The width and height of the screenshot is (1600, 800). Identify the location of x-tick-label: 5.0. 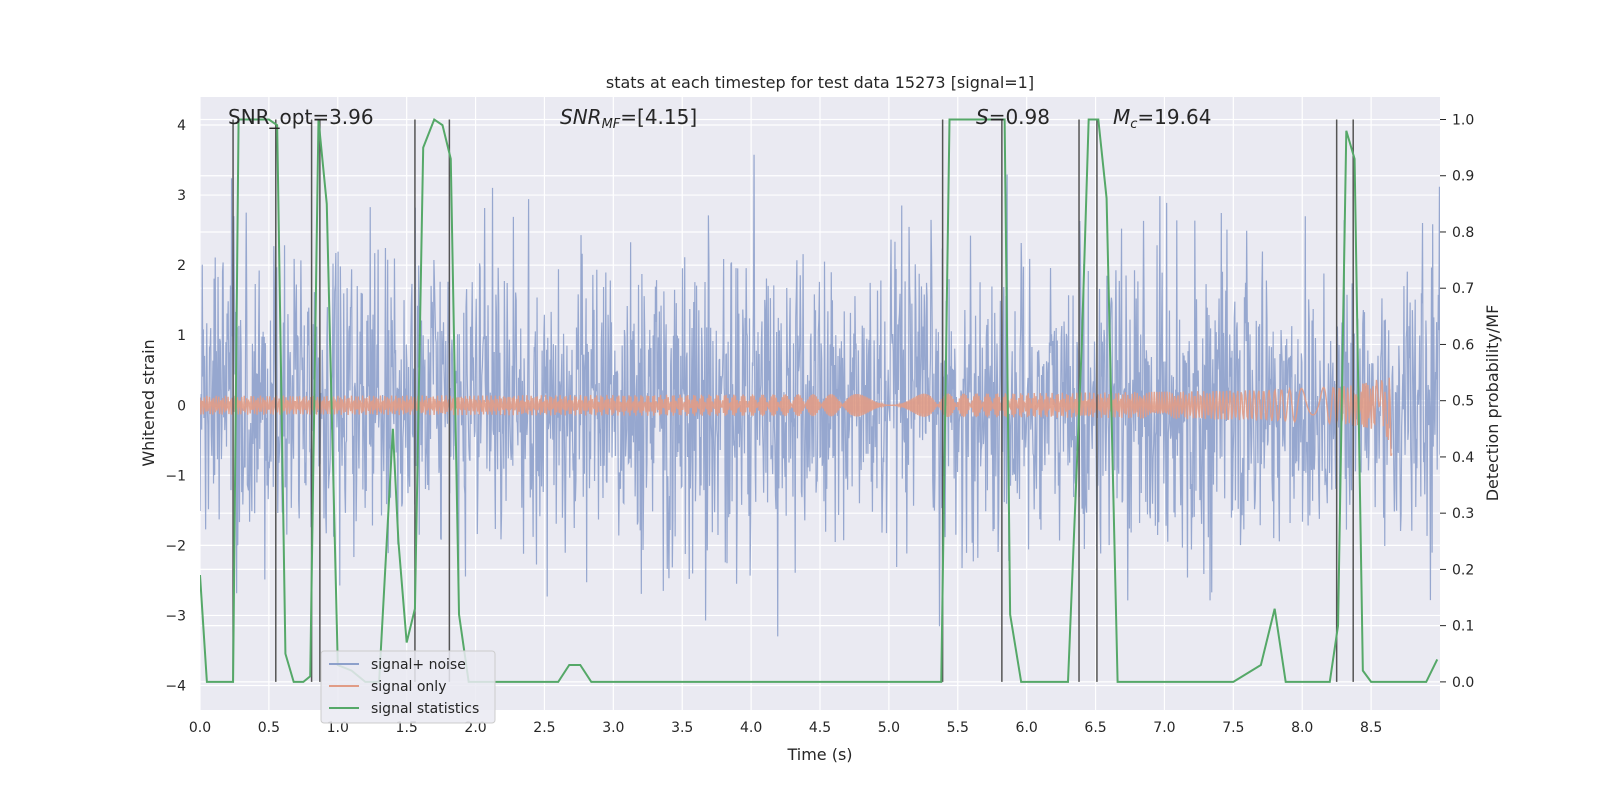
(889, 728).